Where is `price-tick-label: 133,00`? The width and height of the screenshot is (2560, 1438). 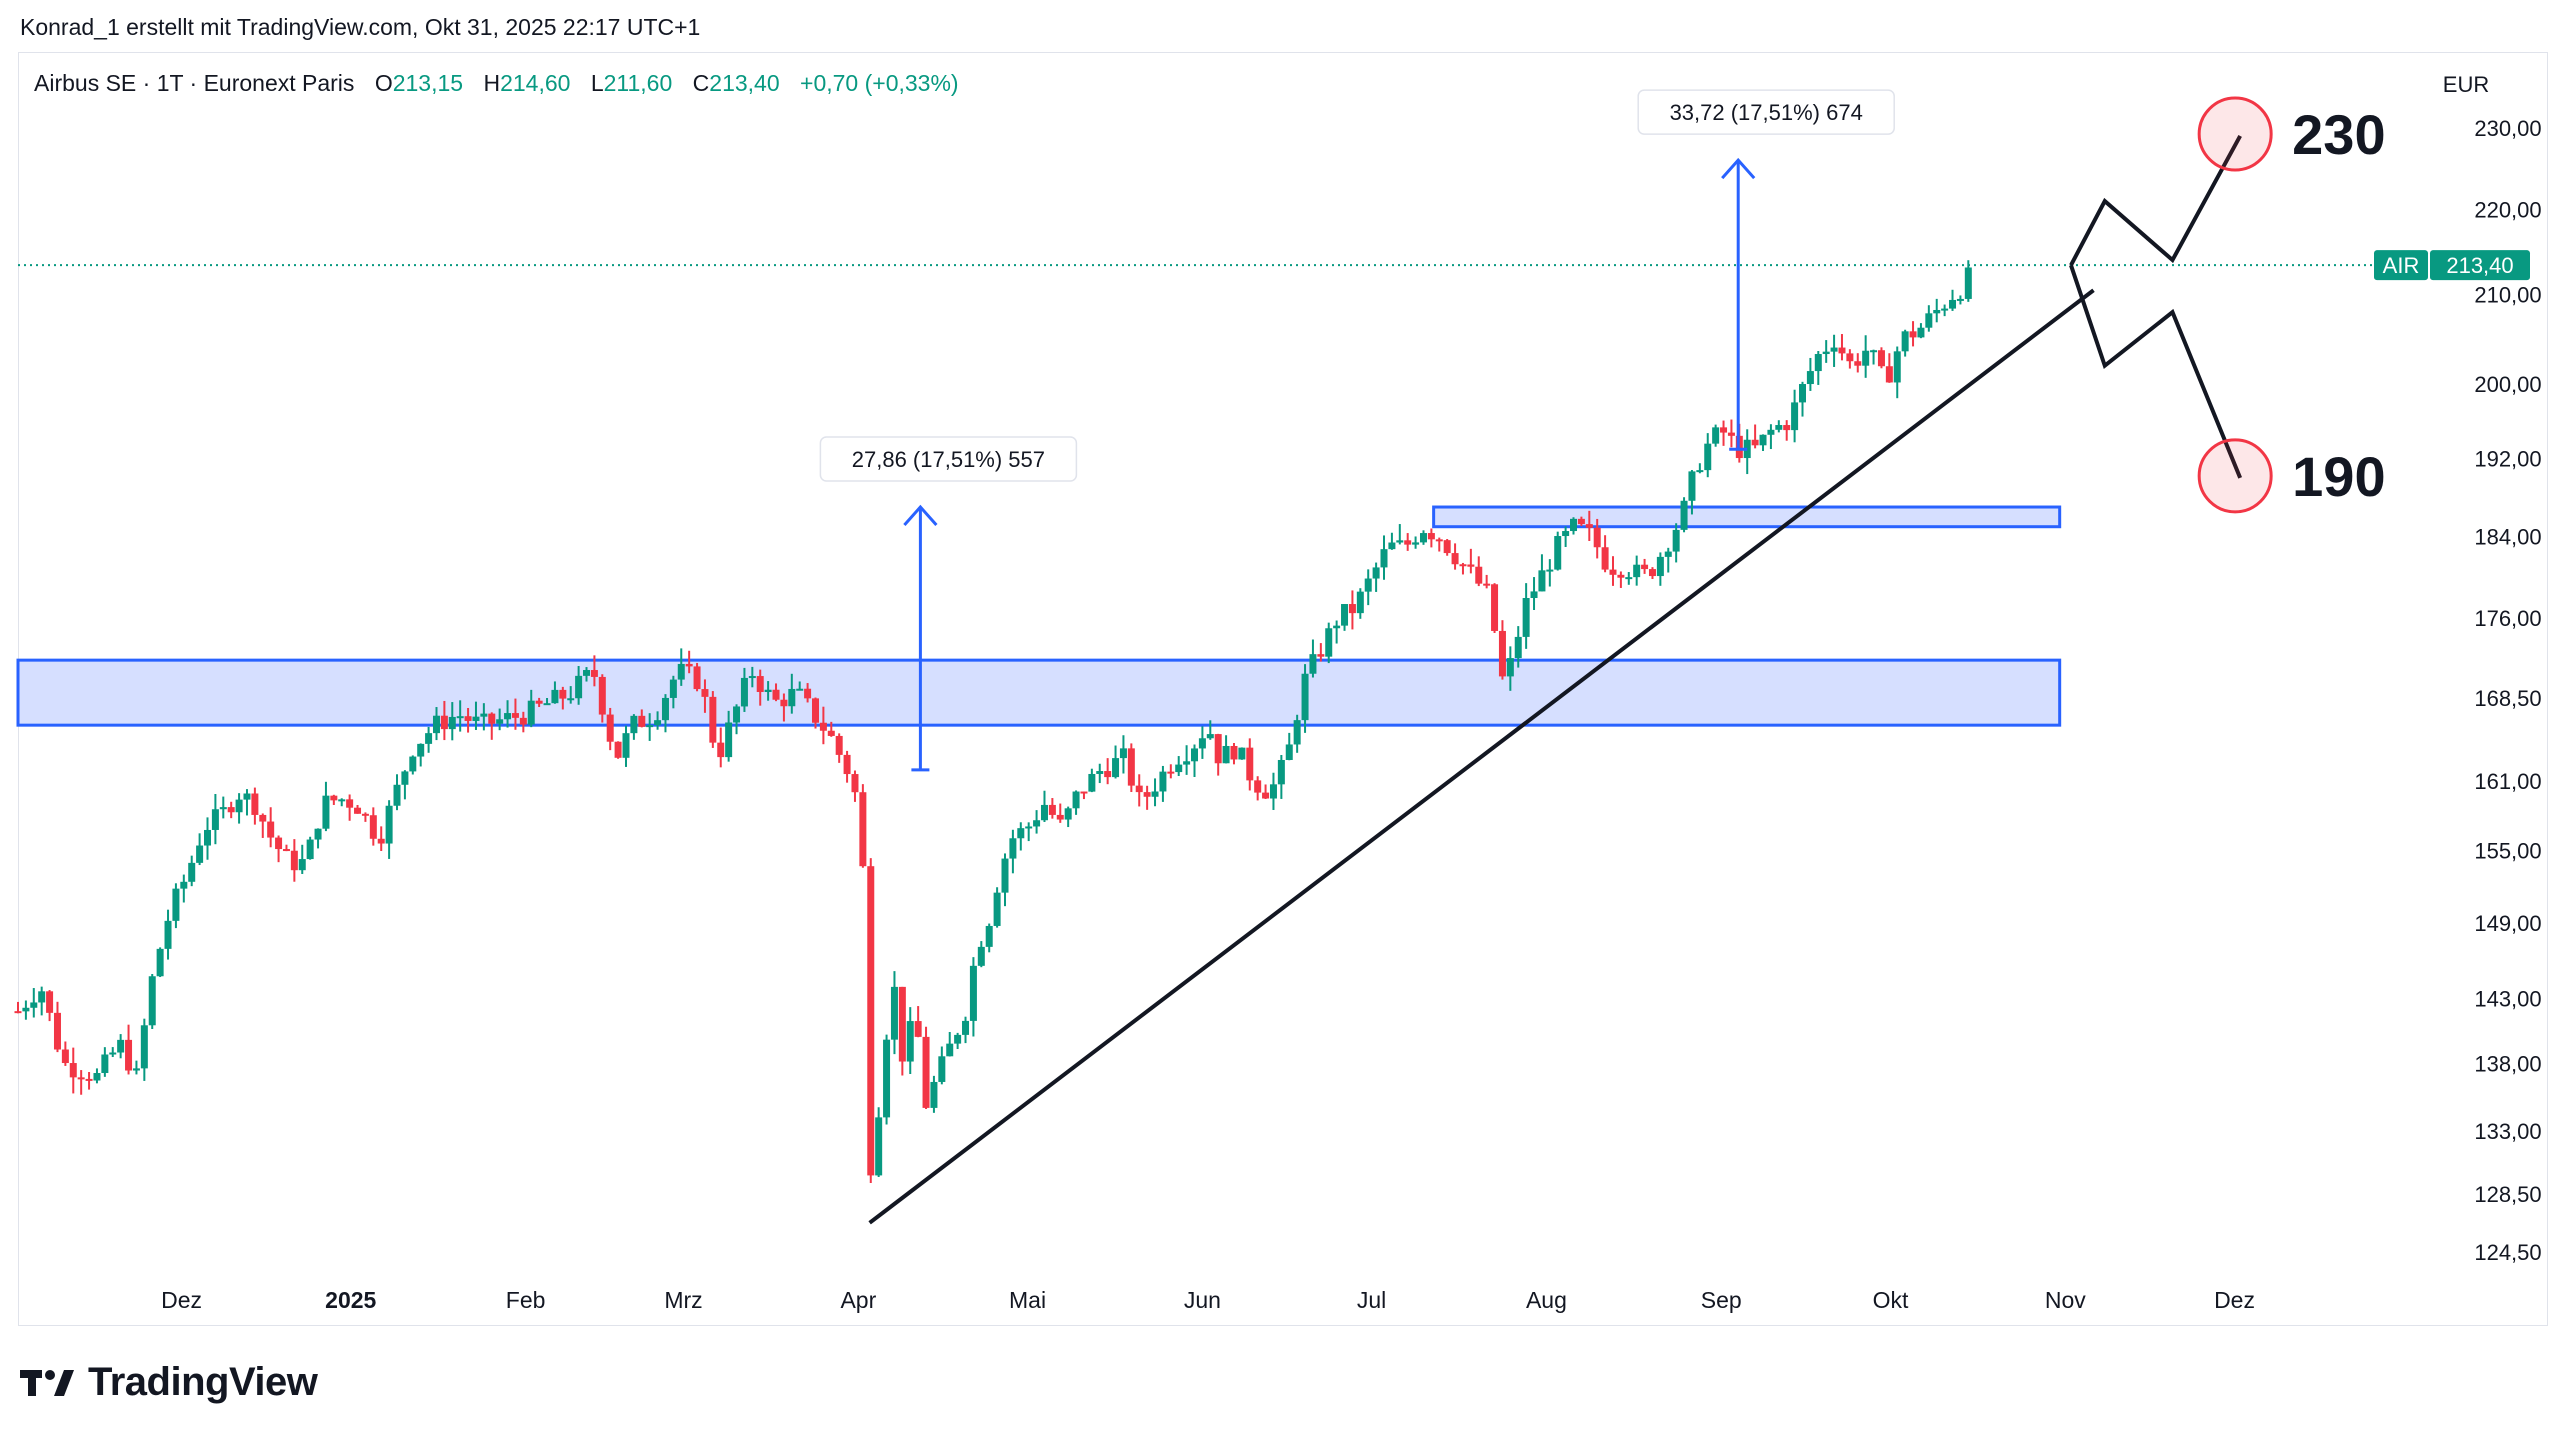 price-tick-label: 133,00 is located at coordinates (2507, 1131).